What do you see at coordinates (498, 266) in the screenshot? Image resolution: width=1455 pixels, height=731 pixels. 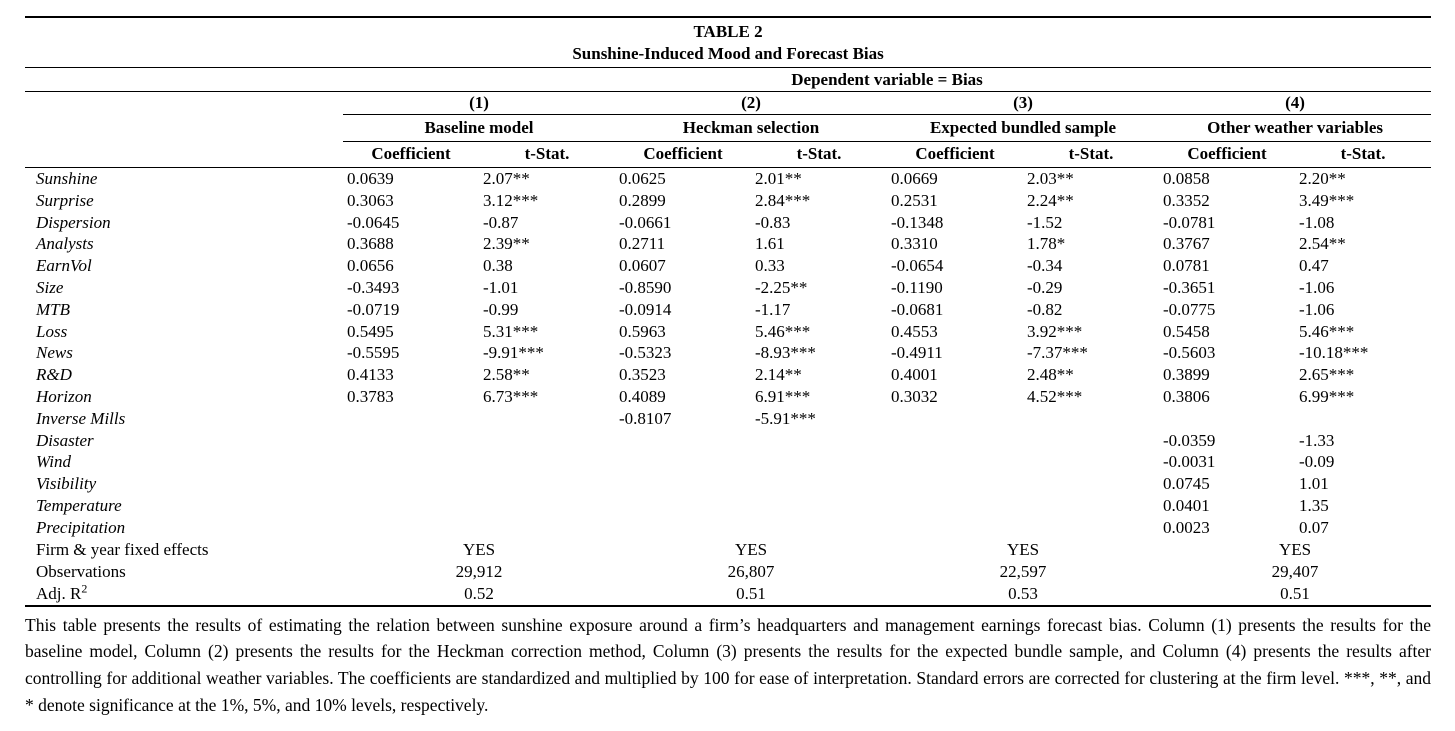 I see `t-stat-value: 0.38` at bounding box center [498, 266].